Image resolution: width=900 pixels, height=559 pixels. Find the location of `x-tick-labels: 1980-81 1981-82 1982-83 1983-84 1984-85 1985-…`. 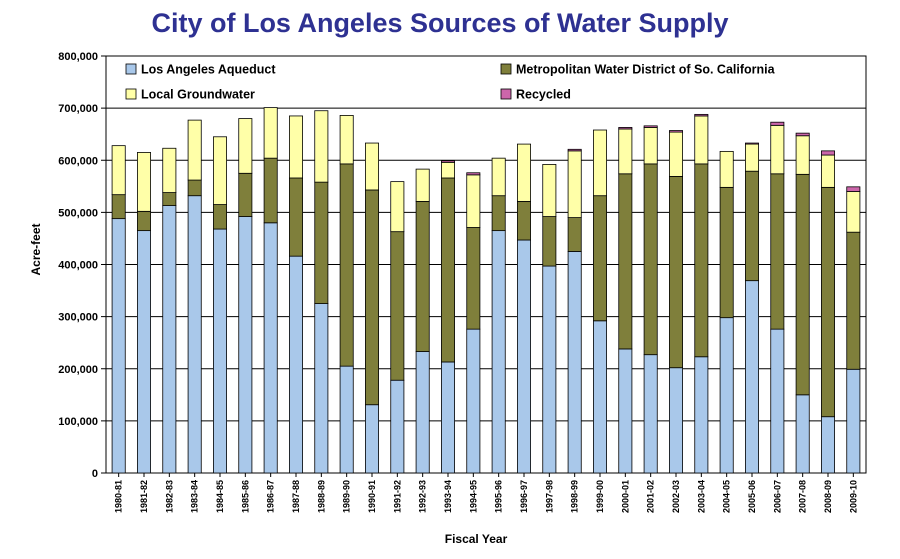

x-tick-labels: 1980-81 1981-82 1982-83 1983-84 1984-85 1985-… is located at coordinates (486, 493).